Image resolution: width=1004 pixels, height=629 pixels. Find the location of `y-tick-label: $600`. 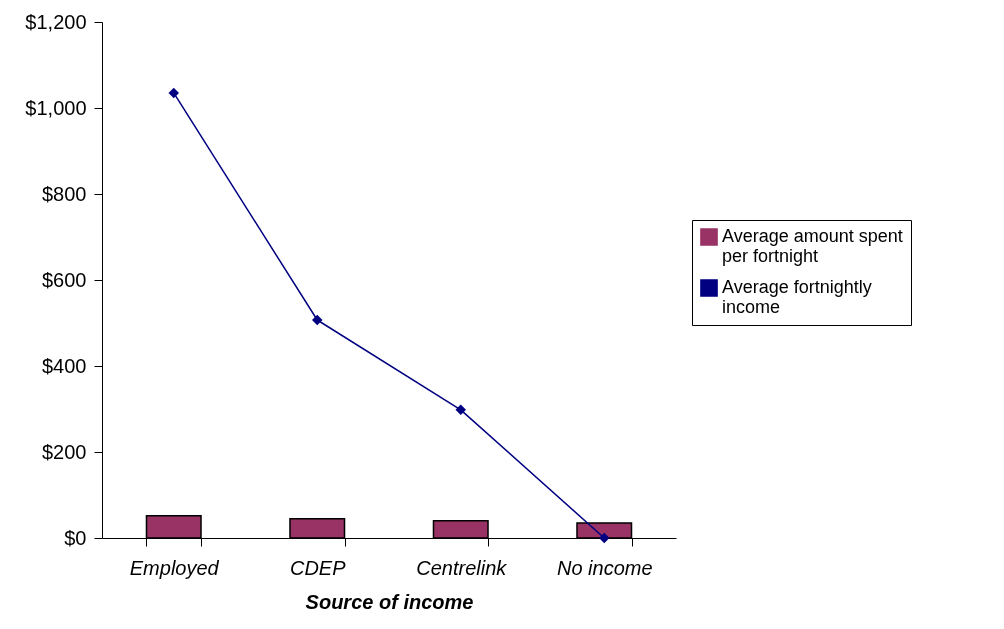

y-tick-label: $600 is located at coordinates (64, 279).